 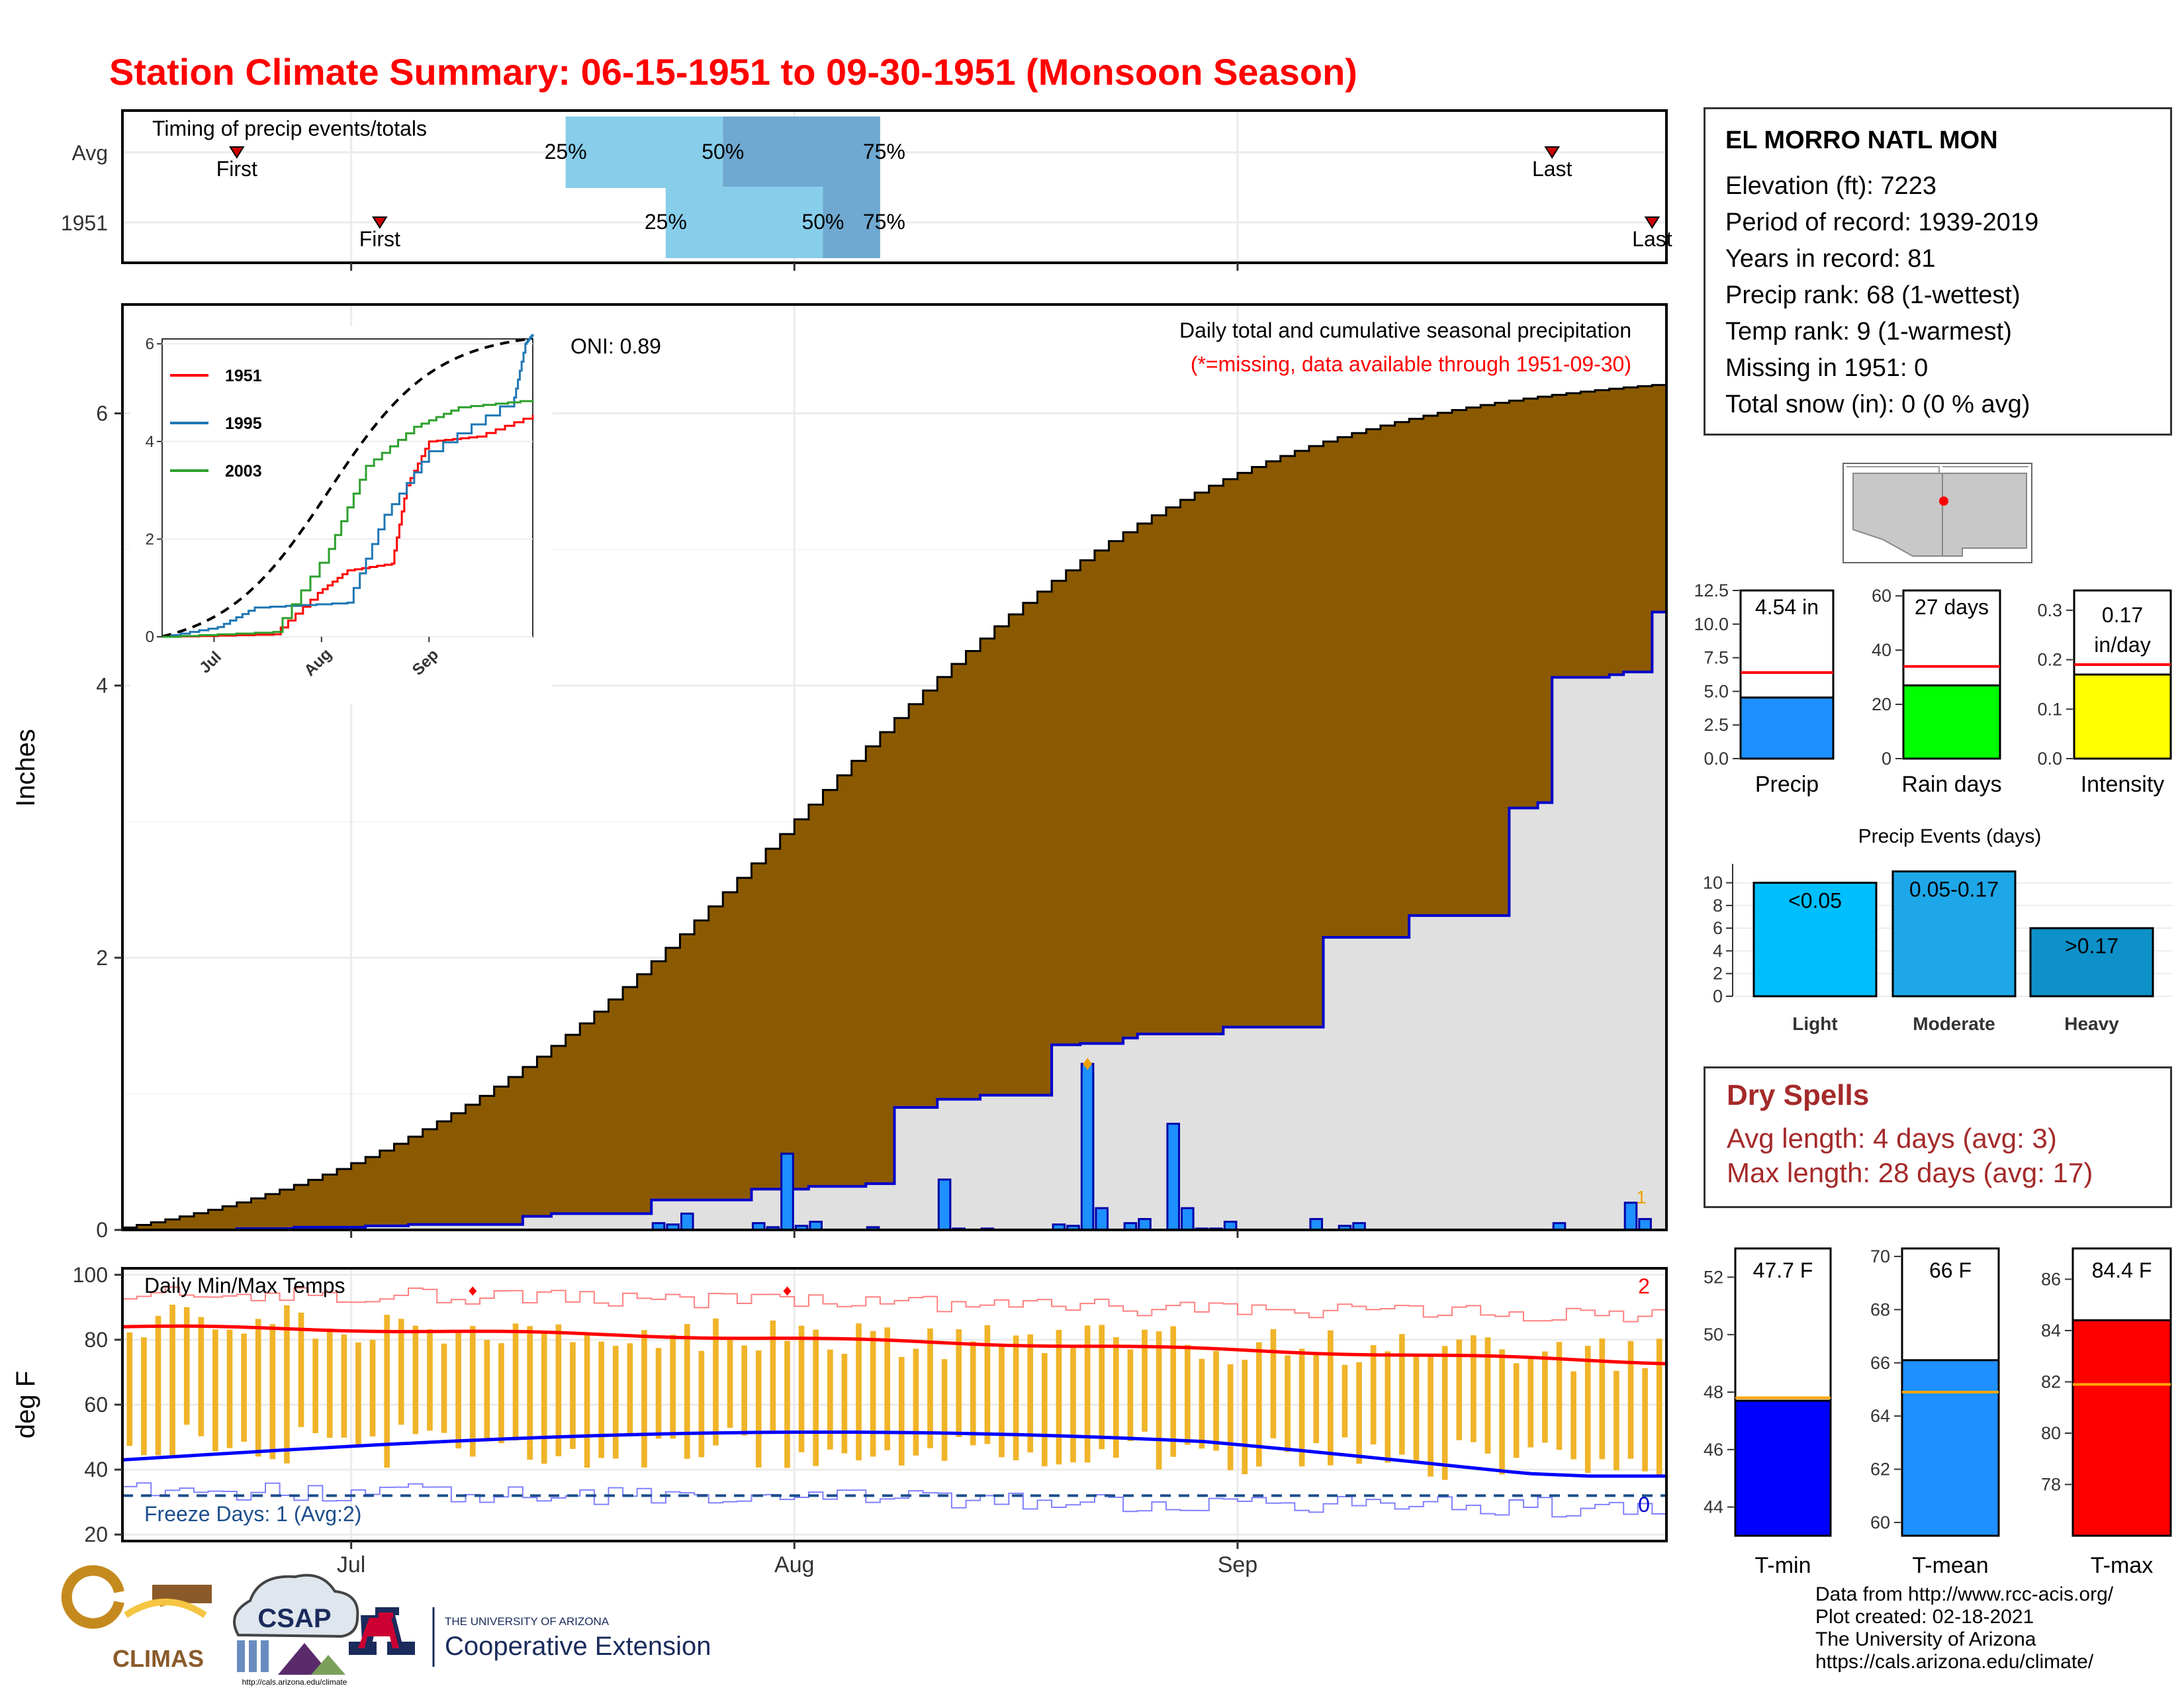 I want to click on temp-bar-tick: 62, so click(x=1880, y=1469).